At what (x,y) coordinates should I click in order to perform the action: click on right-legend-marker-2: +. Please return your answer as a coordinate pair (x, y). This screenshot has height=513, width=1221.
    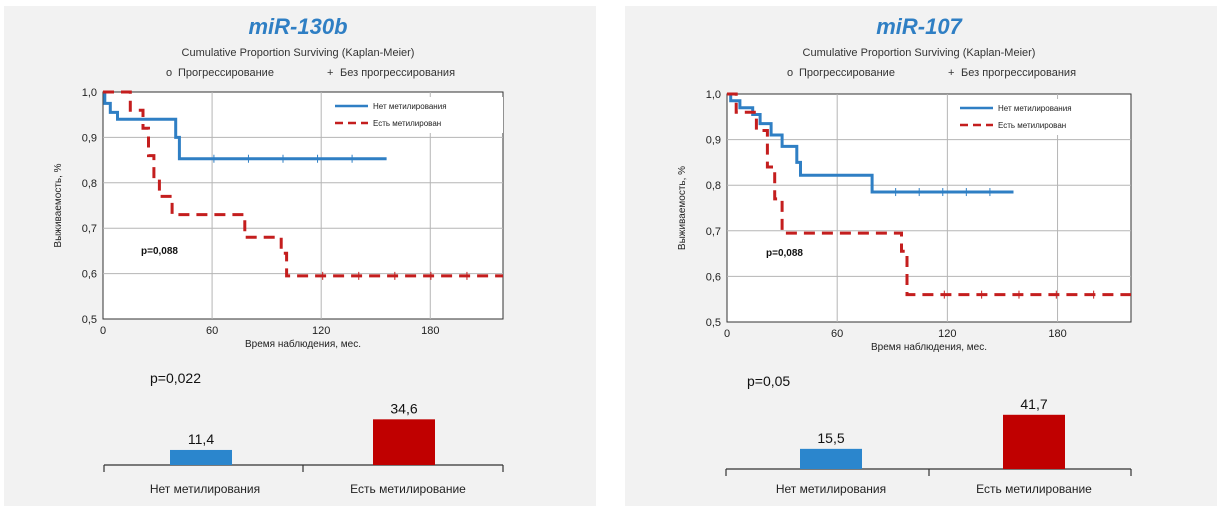
    Looking at the image, I should click on (951, 73).